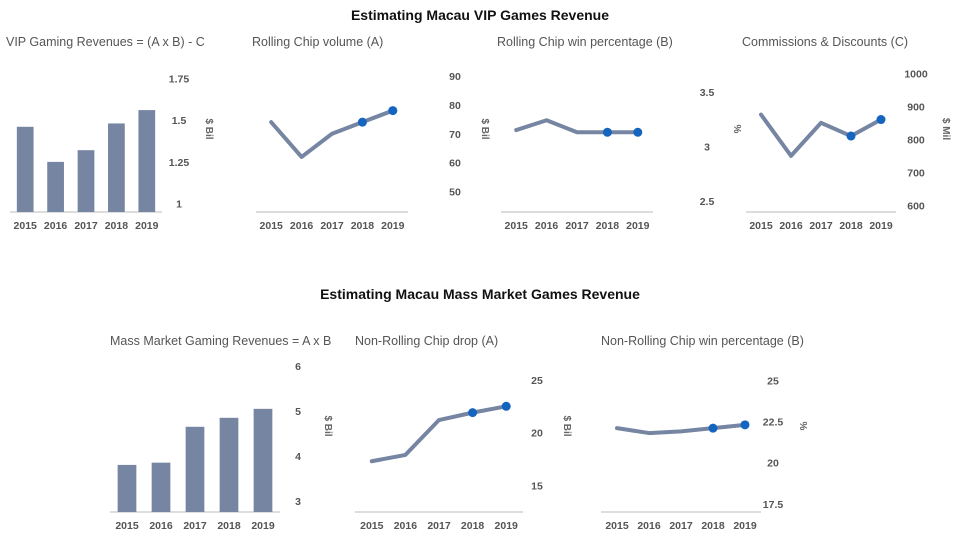 Image resolution: width=960 pixels, height=541 pixels. Describe the element at coordinates (945, 129) in the screenshot. I see `y-axis-unit-label: $ Mil` at that location.